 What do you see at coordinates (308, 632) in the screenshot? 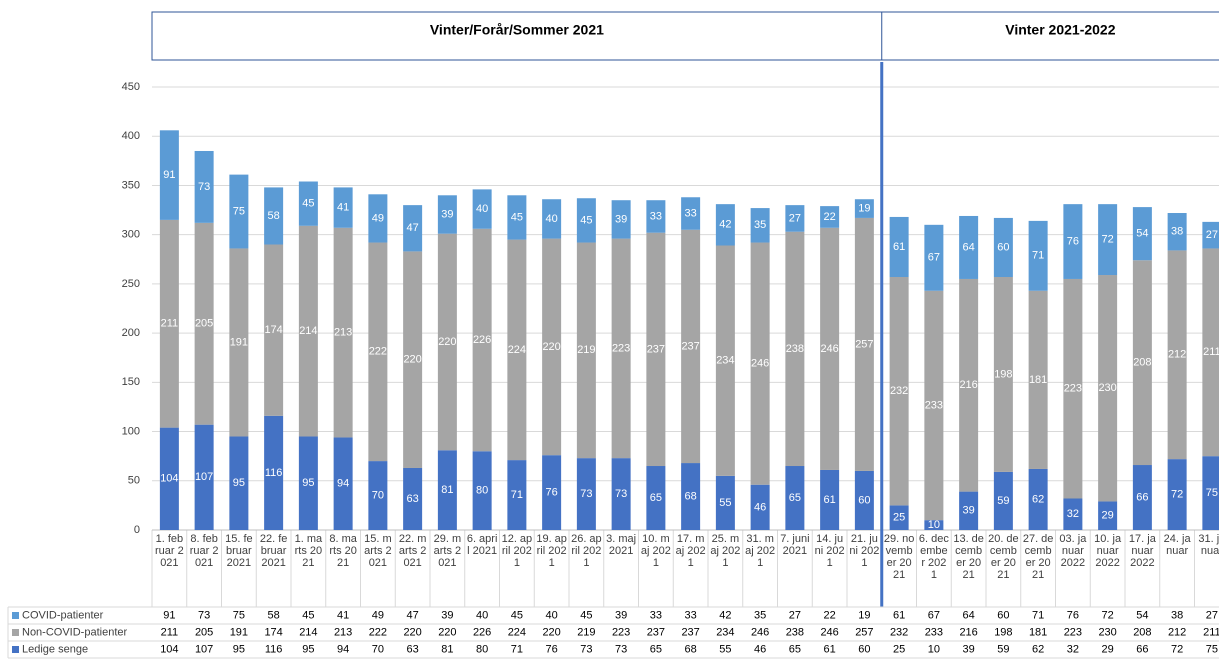
I see `table-cell: 214` at bounding box center [308, 632].